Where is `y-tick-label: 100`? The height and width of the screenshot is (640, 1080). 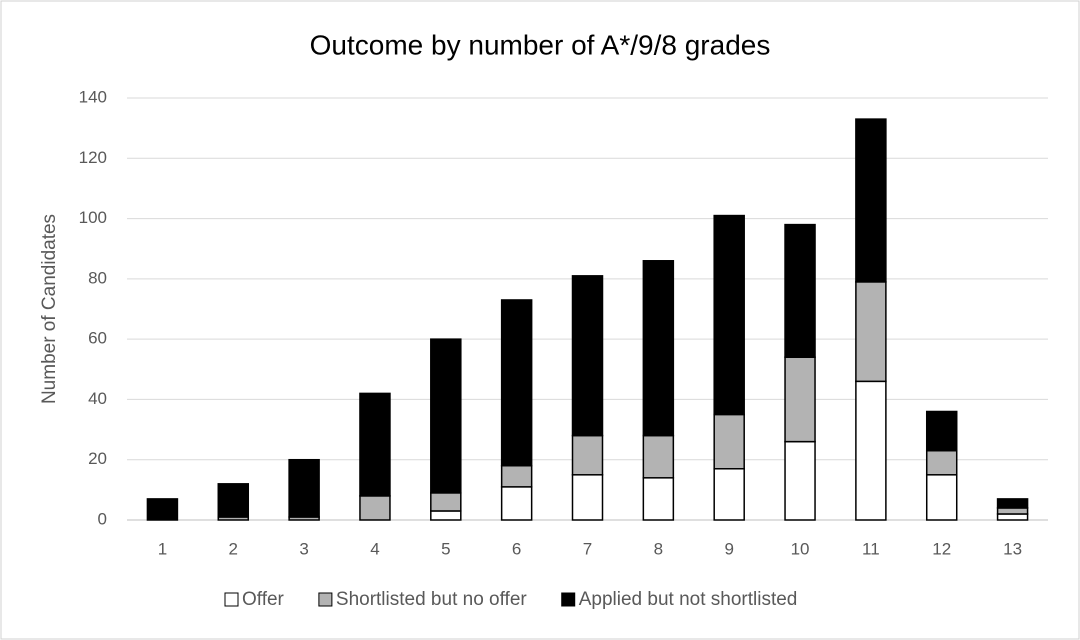
y-tick-label: 100 is located at coordinates (93, 217).